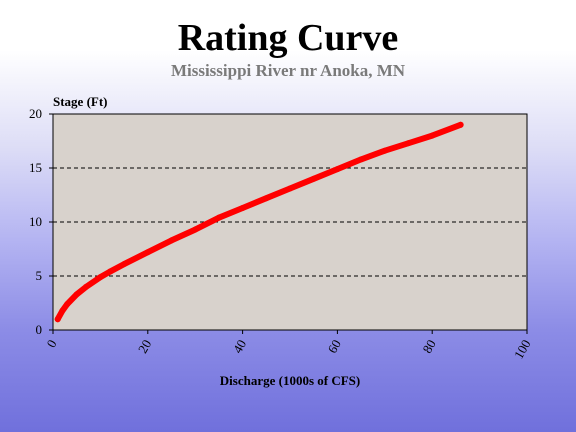  Describe the element at coordinates (39, 275) in the screenshot. I see `y-tick-label: 5` at that location.